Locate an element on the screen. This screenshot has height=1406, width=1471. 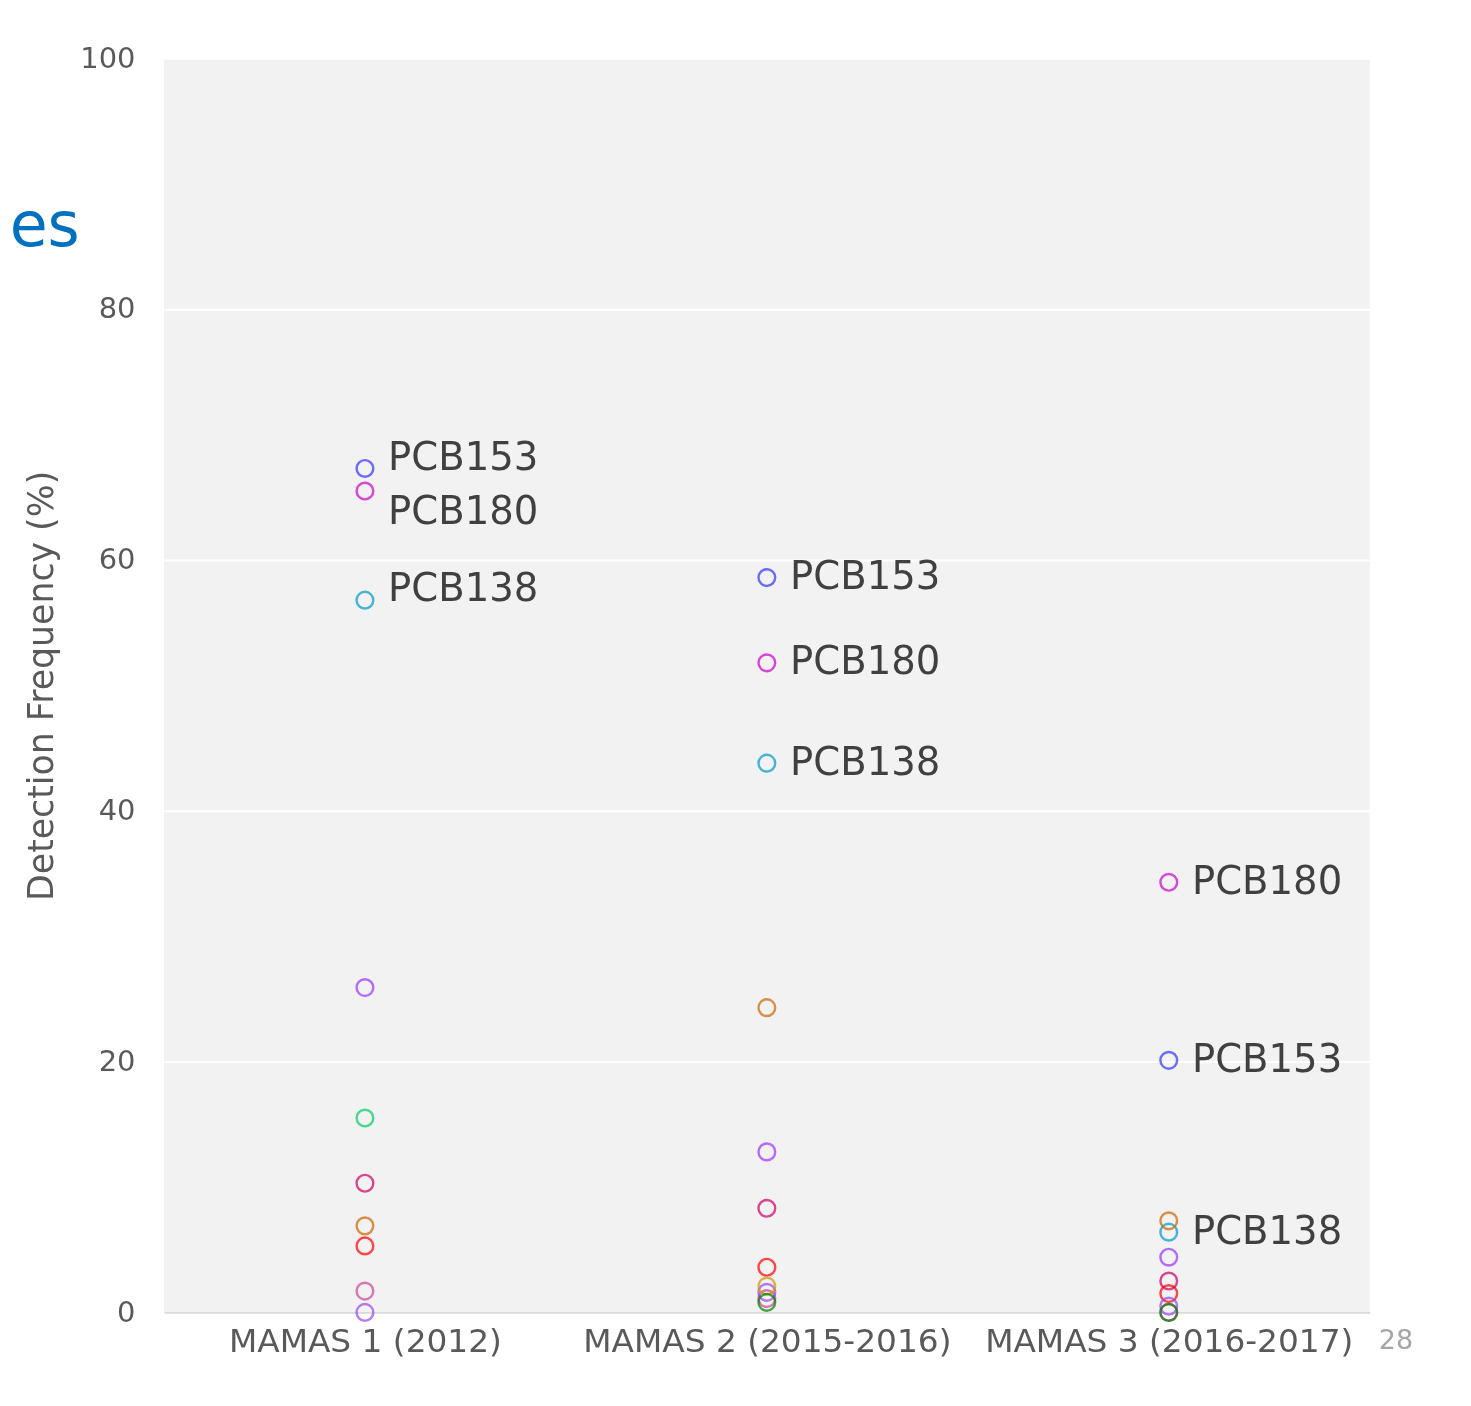
text: 28 is located at coordinates (1396, 1340).